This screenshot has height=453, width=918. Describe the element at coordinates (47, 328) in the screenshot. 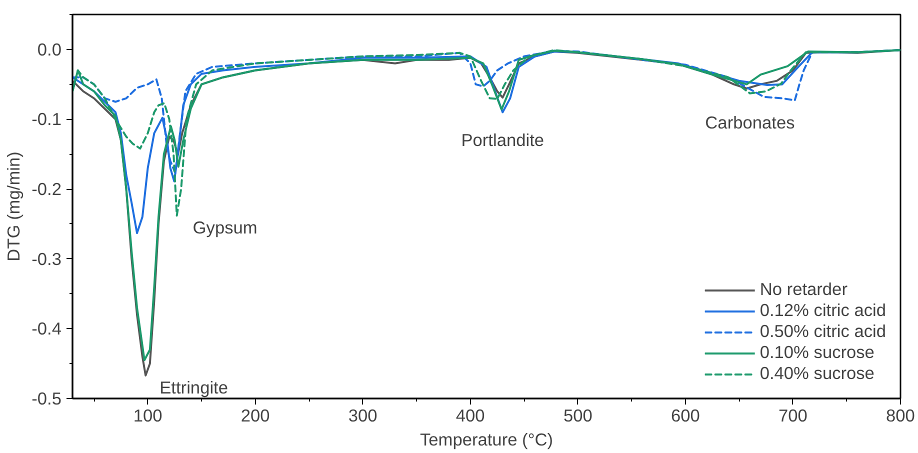

I see `y-tick-label: -0.4` at that location.